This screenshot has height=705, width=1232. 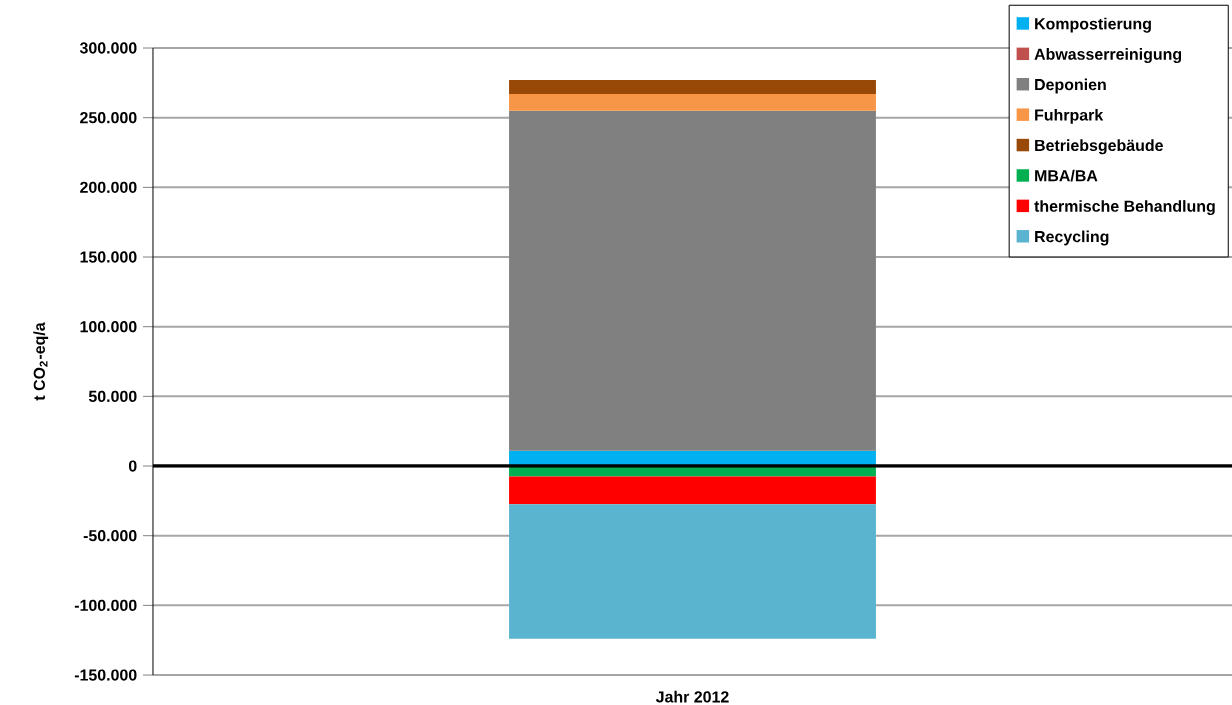 What do you see at coordinates (108, 327) in the screenshot?
I see `y-tick-label: 100.000` at bounding box center [108, 327].